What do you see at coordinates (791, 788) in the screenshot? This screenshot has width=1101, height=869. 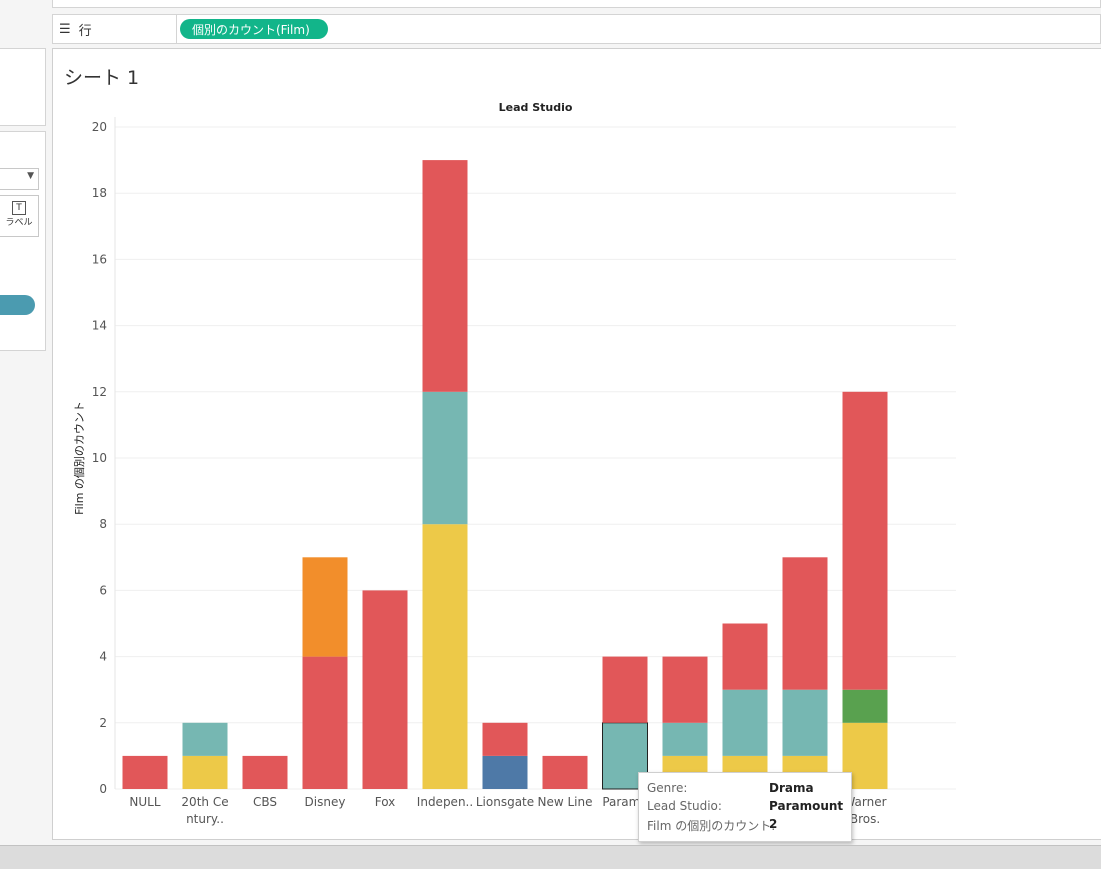 I see `tooltip-value: Drama` at bounding box center [791, 788].